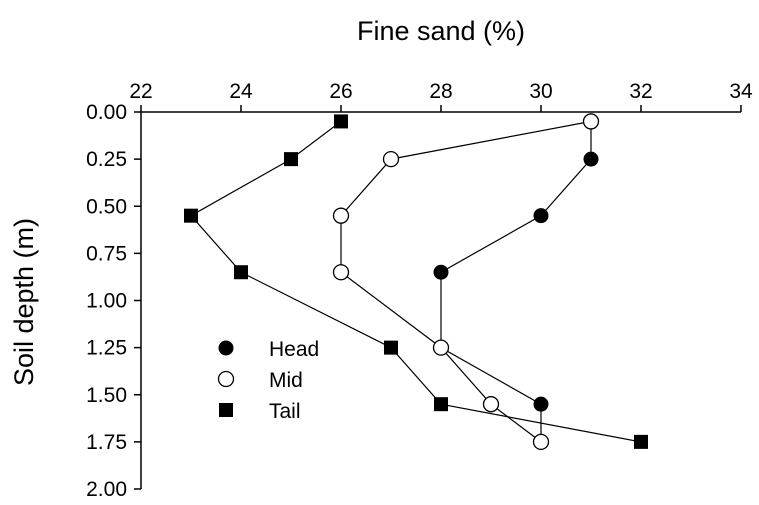 The width and height of the screenshot is (759, 505). I want to click on y-tick-label: 0.50, so click(106, 206).